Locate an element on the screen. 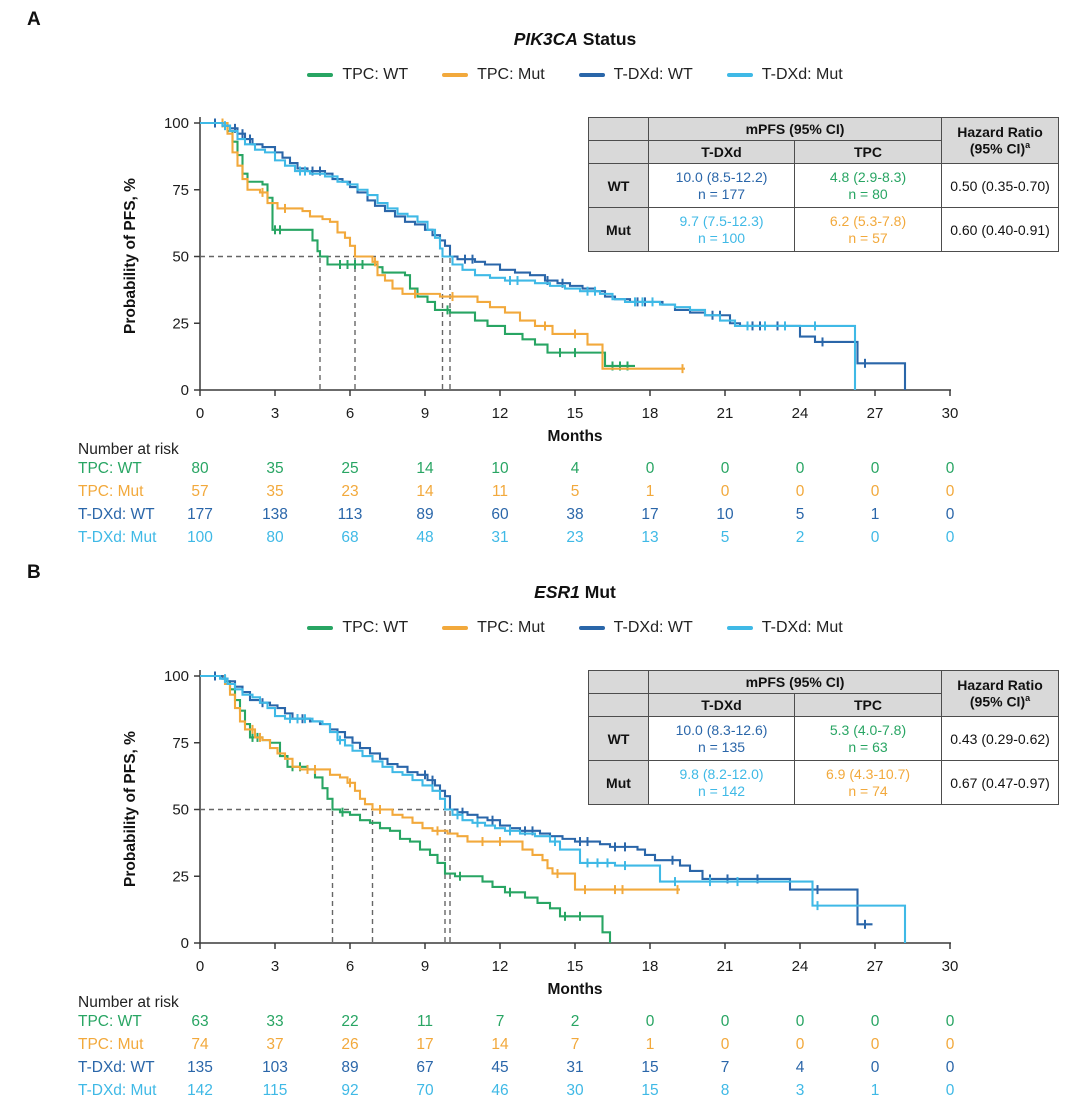 The height and width of the screenshot is (1119, 1080). mpfs-cell-tpc-wt: 5.3 (4.0-7.8) n = 63 is located at coordinates (868, 738).